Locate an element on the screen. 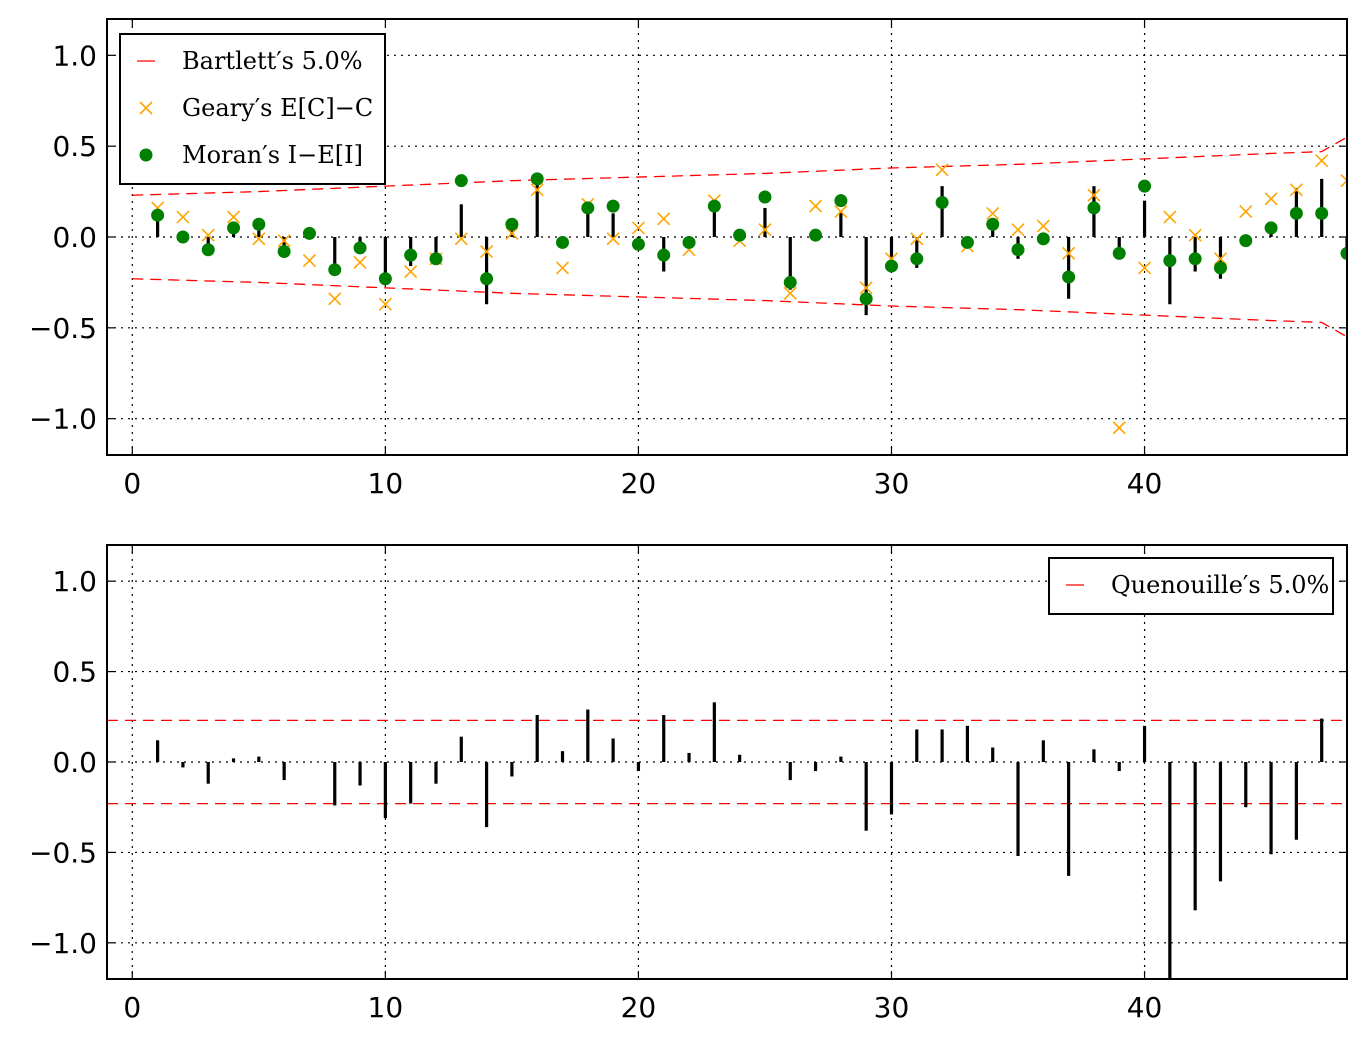 The height and width of the screenshot is (1044, 1366). legend-swatch-geary is located at coordinates (146, 108).